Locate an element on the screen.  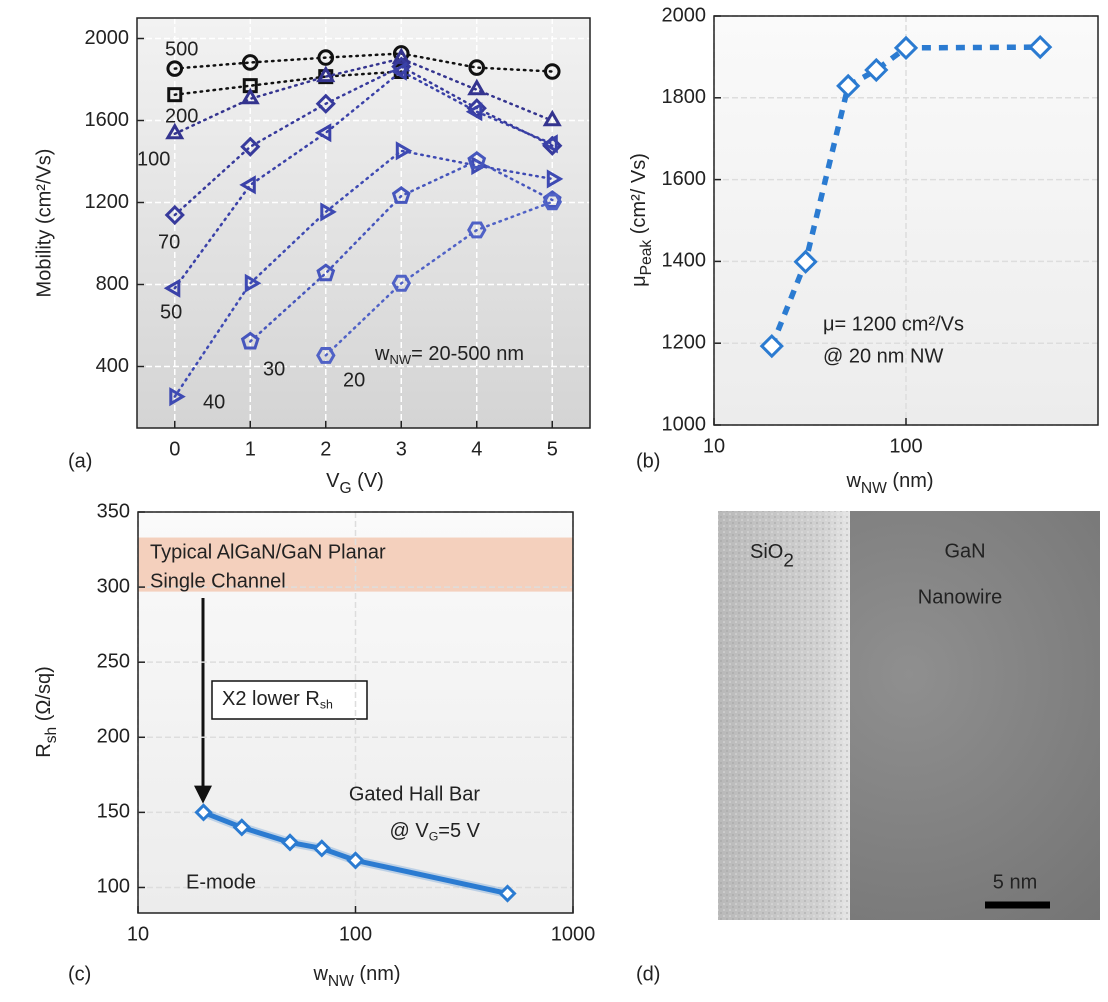
y-tick-label: 2000 is located at coordinates (684, 15).